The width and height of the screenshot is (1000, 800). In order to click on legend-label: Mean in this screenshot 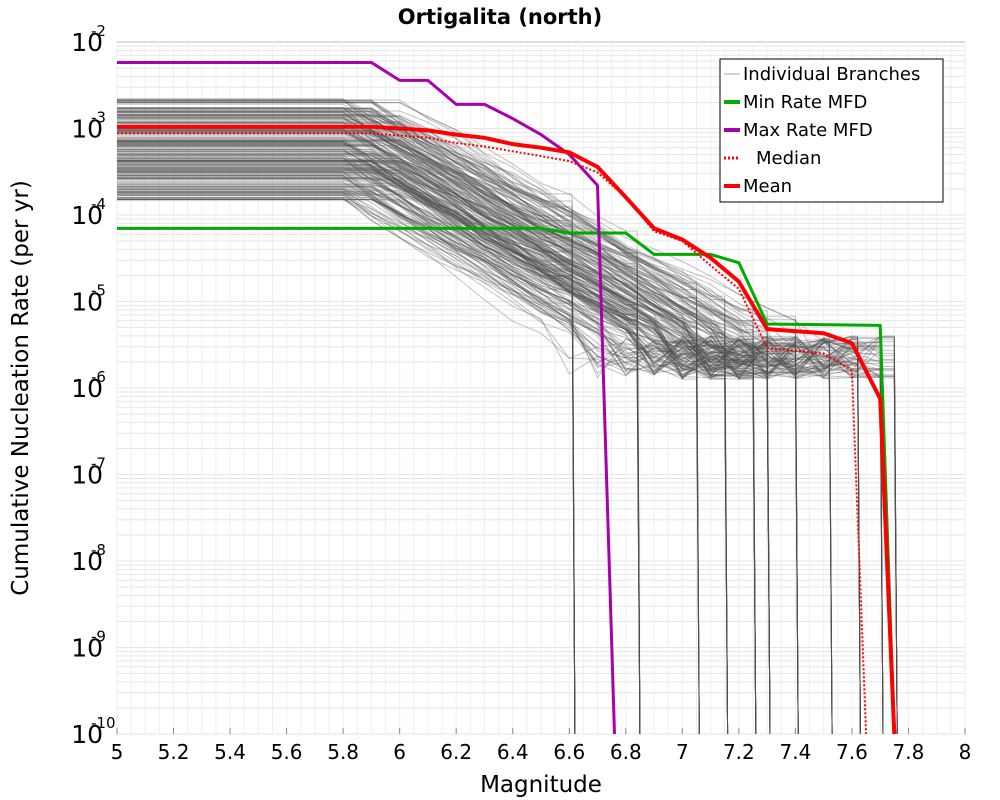, I will do `click(767, 186)`.